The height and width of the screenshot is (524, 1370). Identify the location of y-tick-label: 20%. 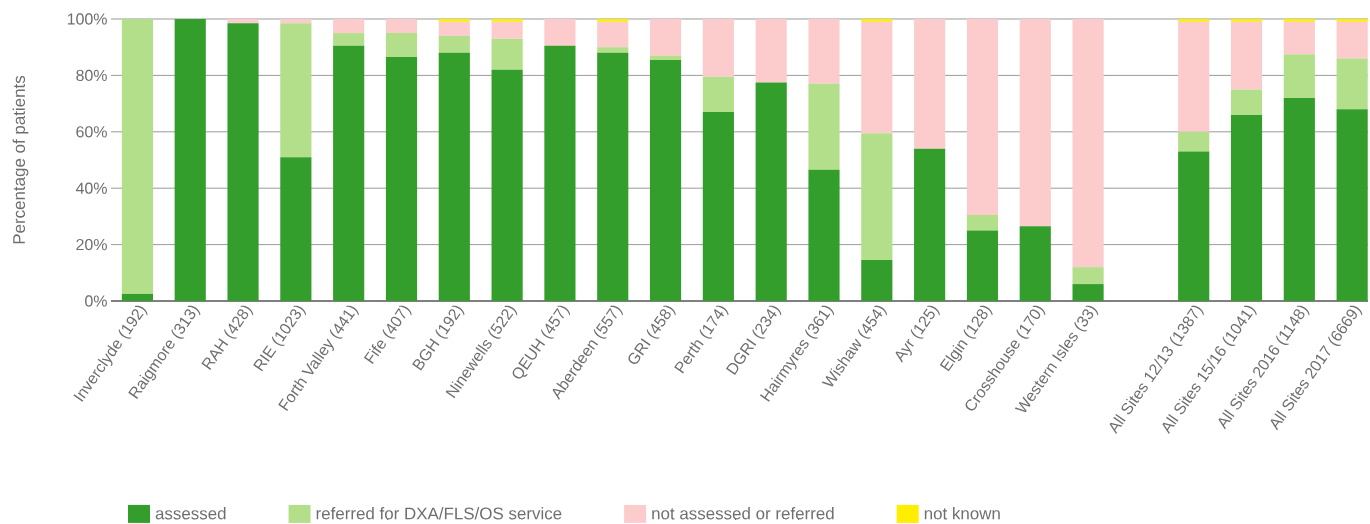
(91, 244).